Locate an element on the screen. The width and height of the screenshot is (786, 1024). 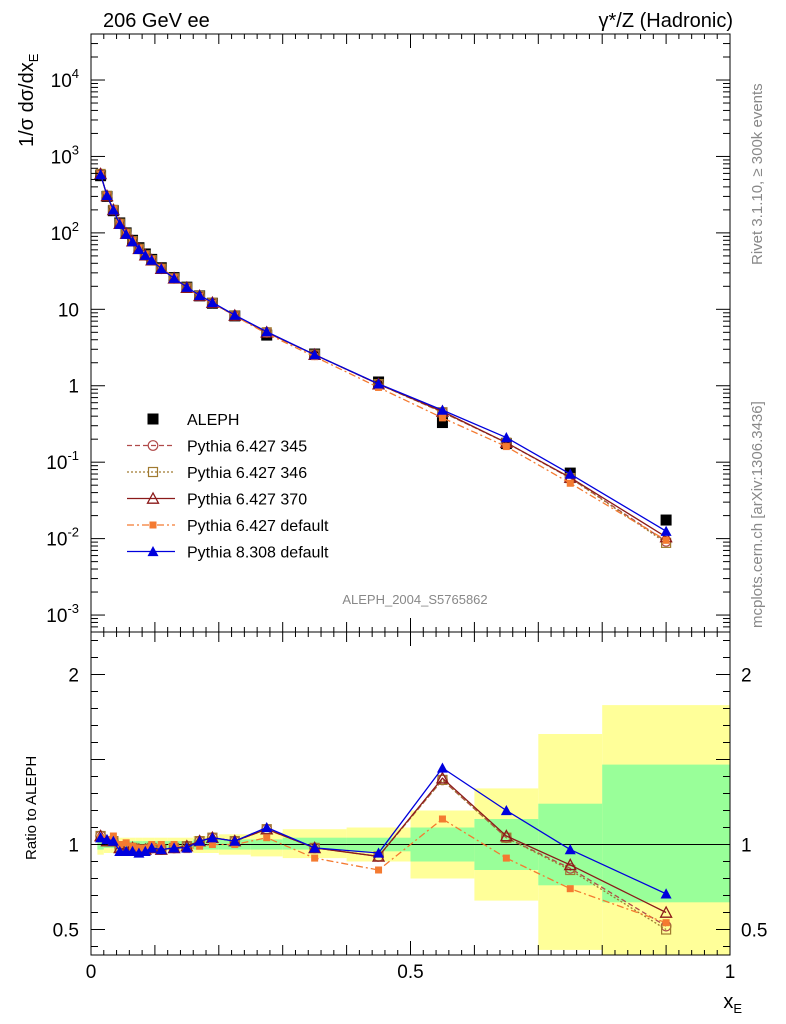
y-tick-label: 1 is located at coordinates (73, 387).